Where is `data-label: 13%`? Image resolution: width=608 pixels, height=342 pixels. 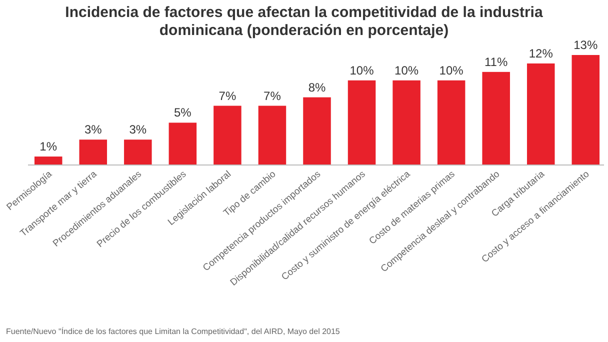
data-label: 13% is located at coordinates (586, 45).